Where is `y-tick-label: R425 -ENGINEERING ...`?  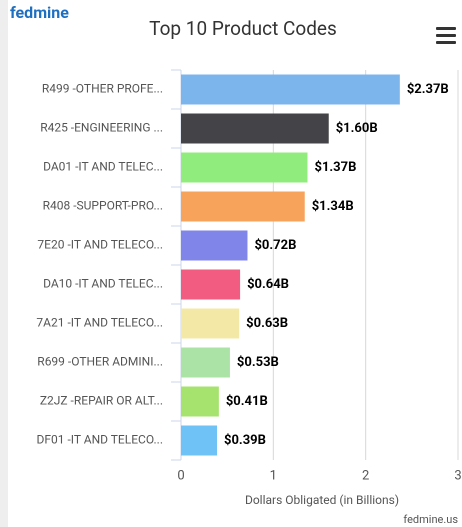
y-tick-label: R425 -ENGINEERING ... is located at coordinates (101, 128).